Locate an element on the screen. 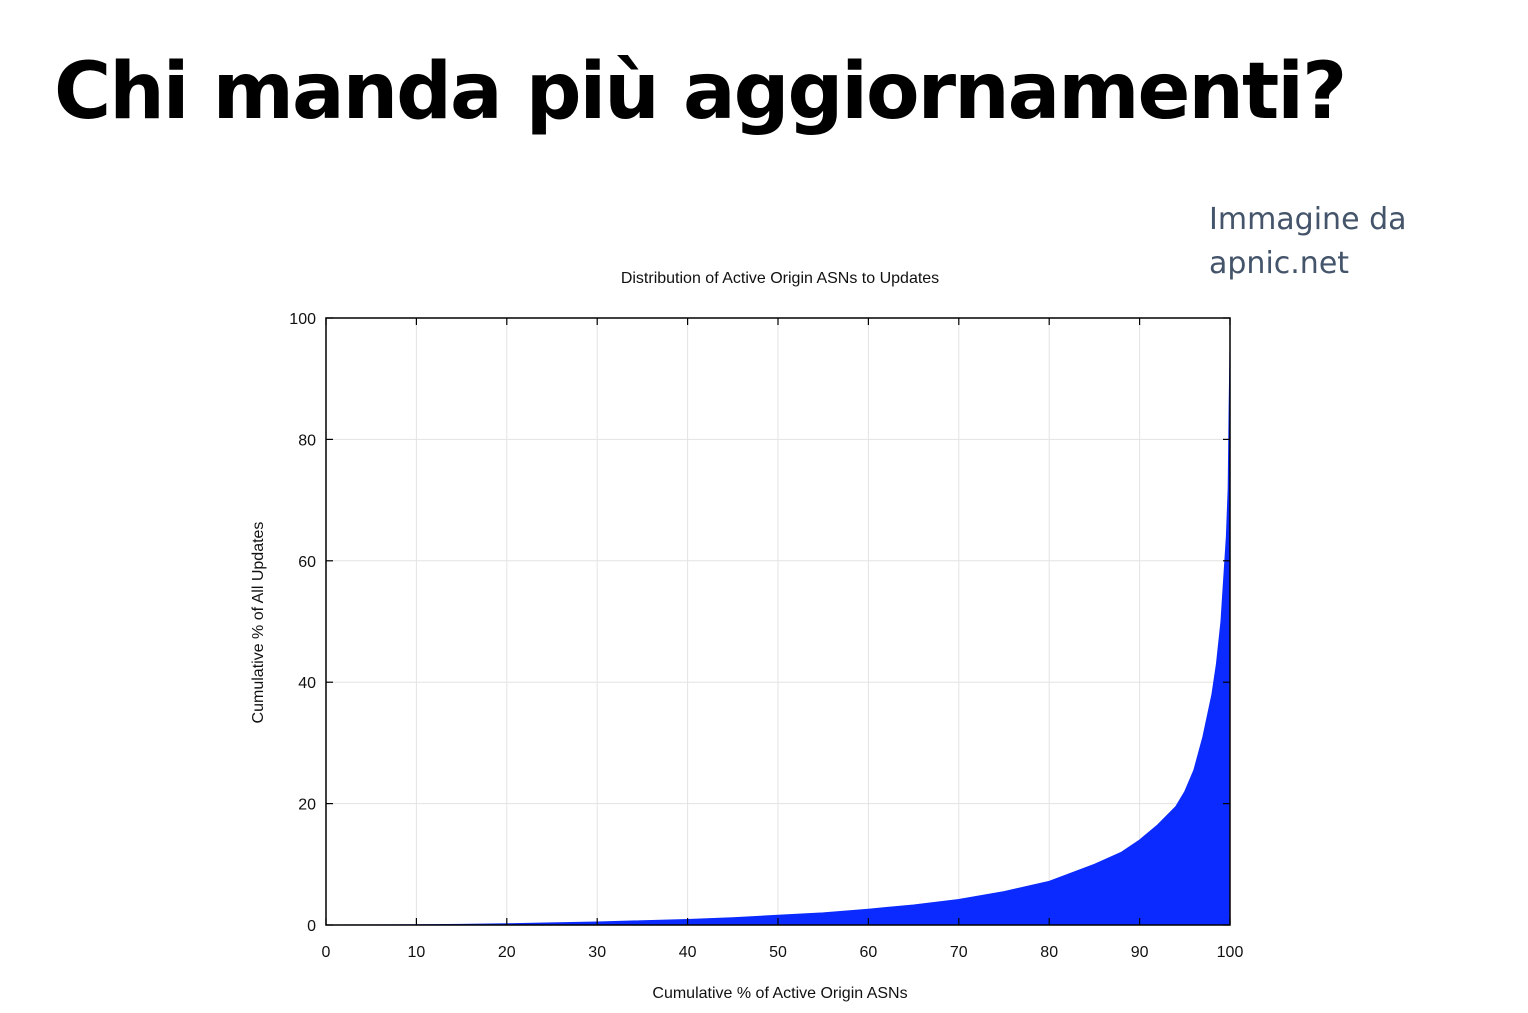 The width and height of the screenshot is (1528, 1013). x-tick-label: 70 is located at coordinates (959, 952).